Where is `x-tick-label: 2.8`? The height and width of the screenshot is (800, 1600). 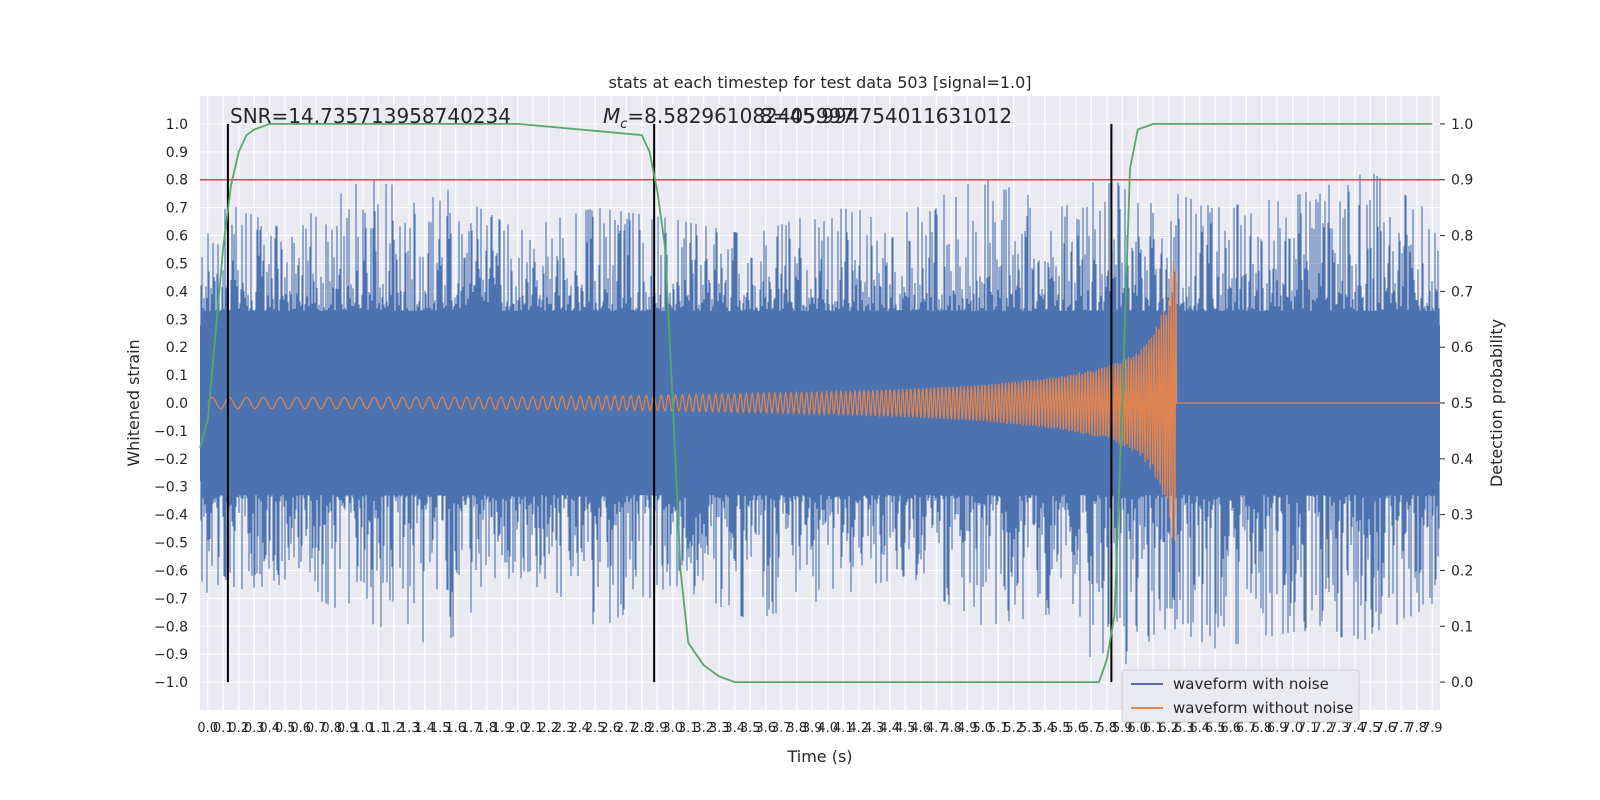 x-tick-label: 2.8 is located at coordinates (641, 728).